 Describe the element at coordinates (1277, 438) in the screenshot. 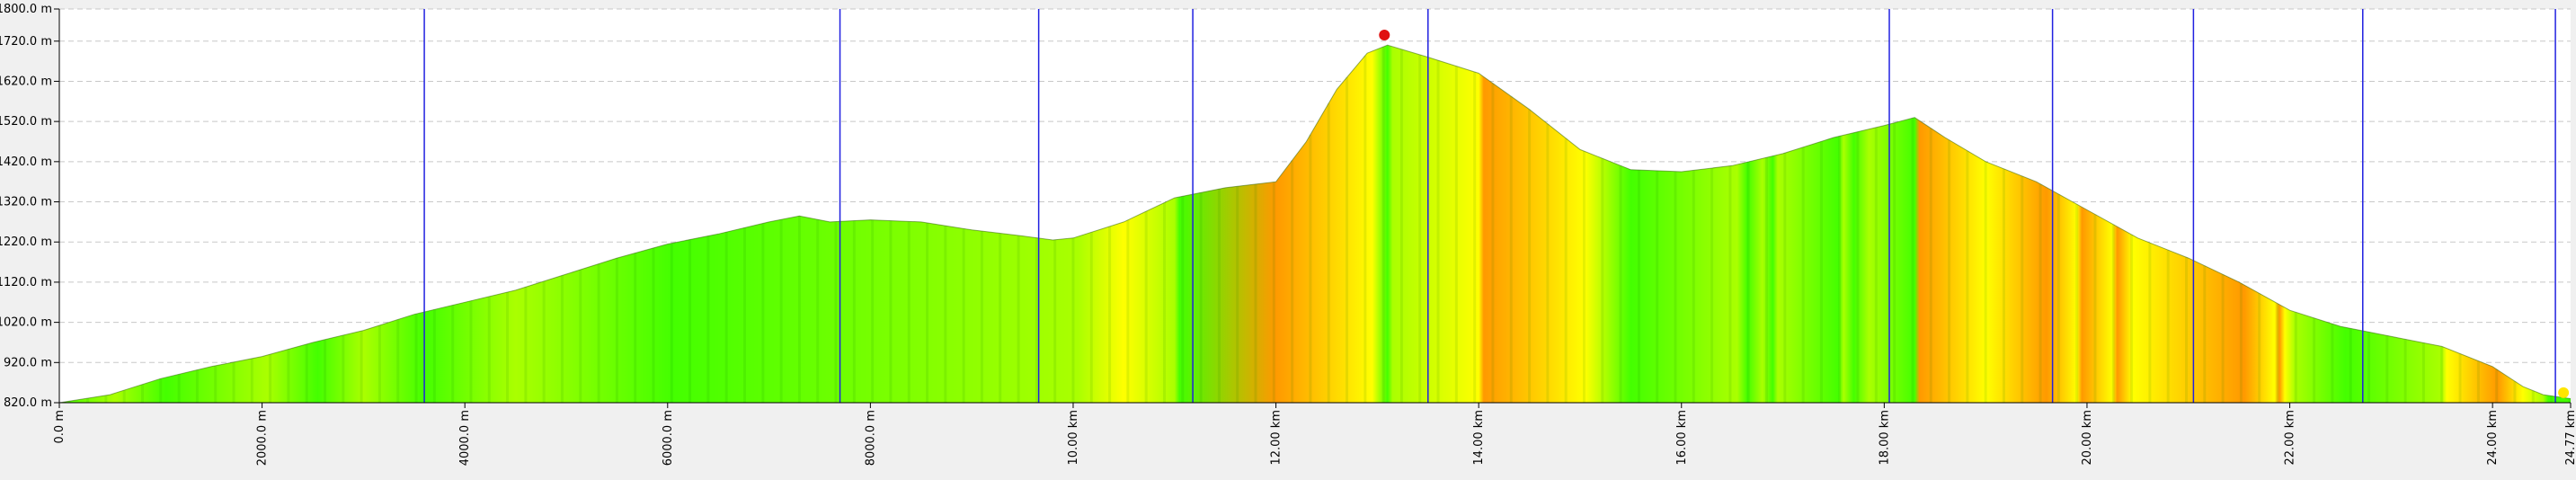

I see `x-tick-label: 12.00 km` at that location.